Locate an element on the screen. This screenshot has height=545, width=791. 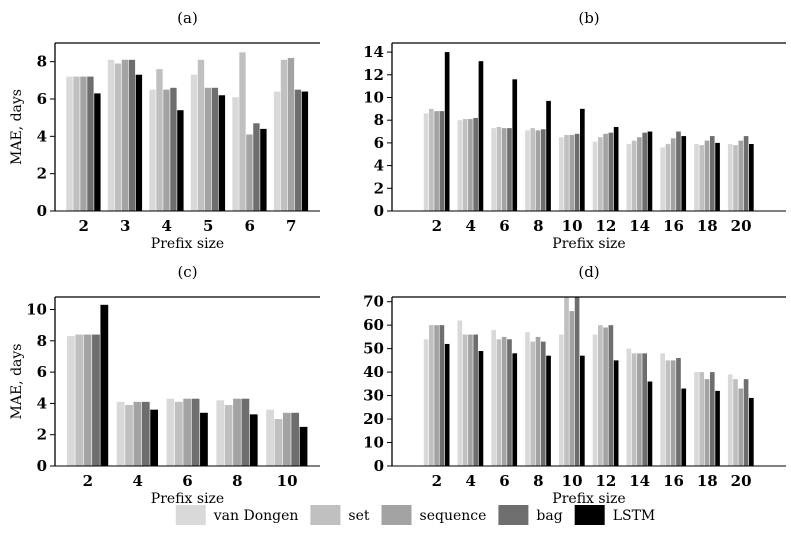
legend-swatch-bag is located at coordinates (513, 515).